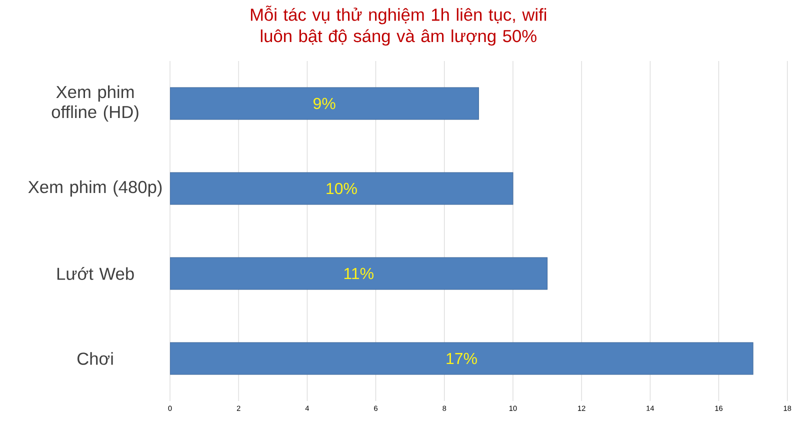  I want to click on data-label: 11%, so click(359, 274).